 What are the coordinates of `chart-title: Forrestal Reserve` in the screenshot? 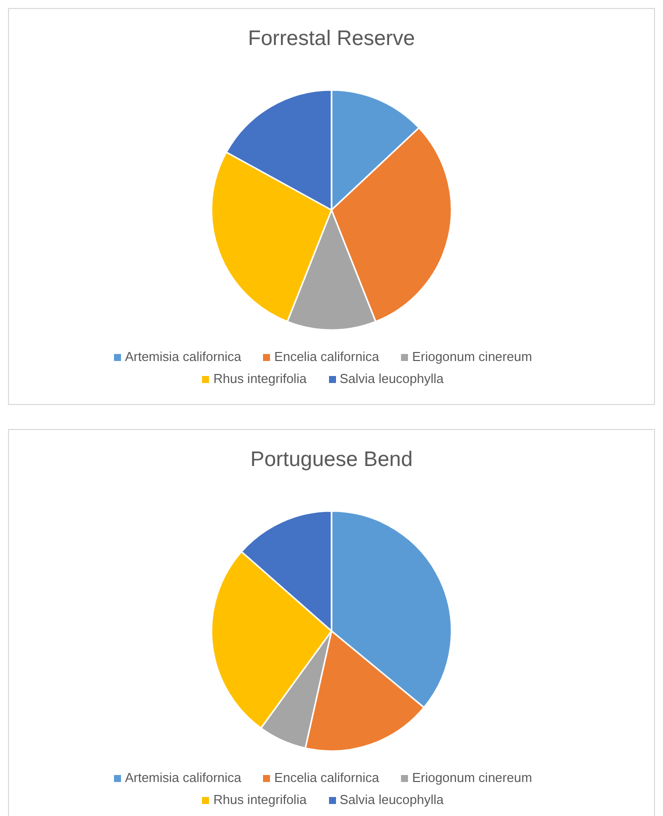 It's located at (331, 39).